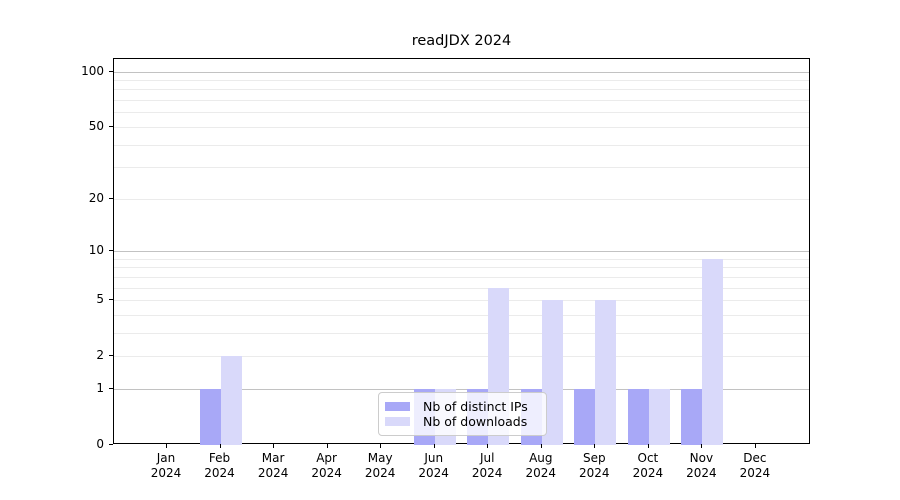 The height and width of the screenshot is (500, 900). I want to click on bar-downloads-oct, so click(659, 416).